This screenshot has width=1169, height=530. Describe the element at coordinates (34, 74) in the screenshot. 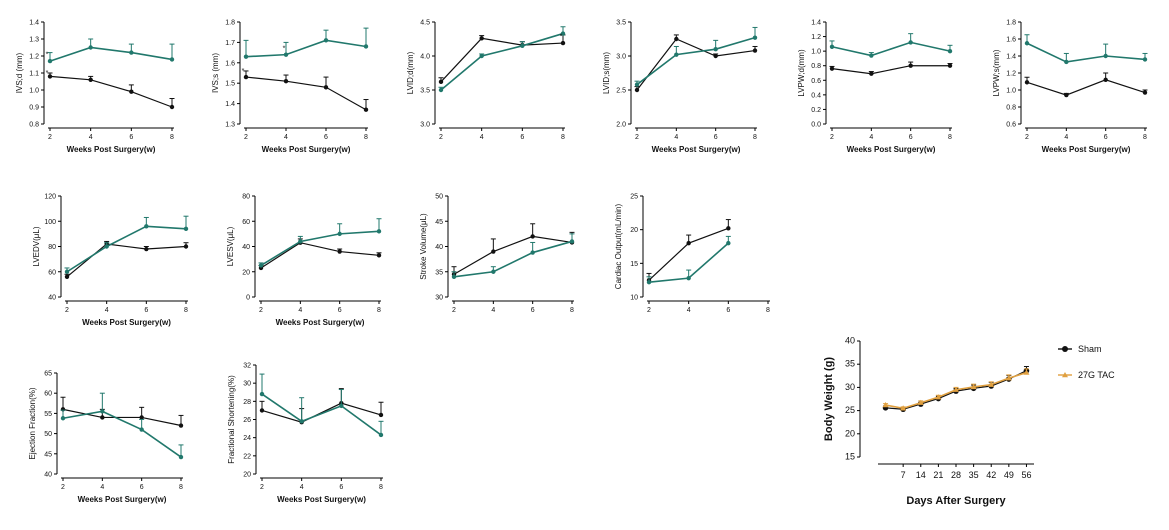

I see `y-tick-label: 1.1` at that location.